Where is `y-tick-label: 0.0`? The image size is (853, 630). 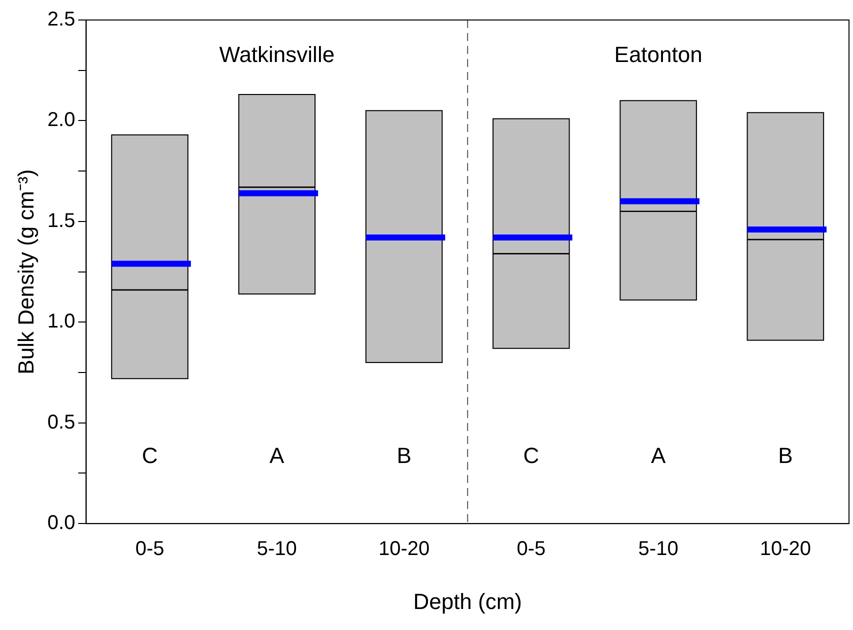
y-tick-label: 0.0 is located at coordinates (61, 523).